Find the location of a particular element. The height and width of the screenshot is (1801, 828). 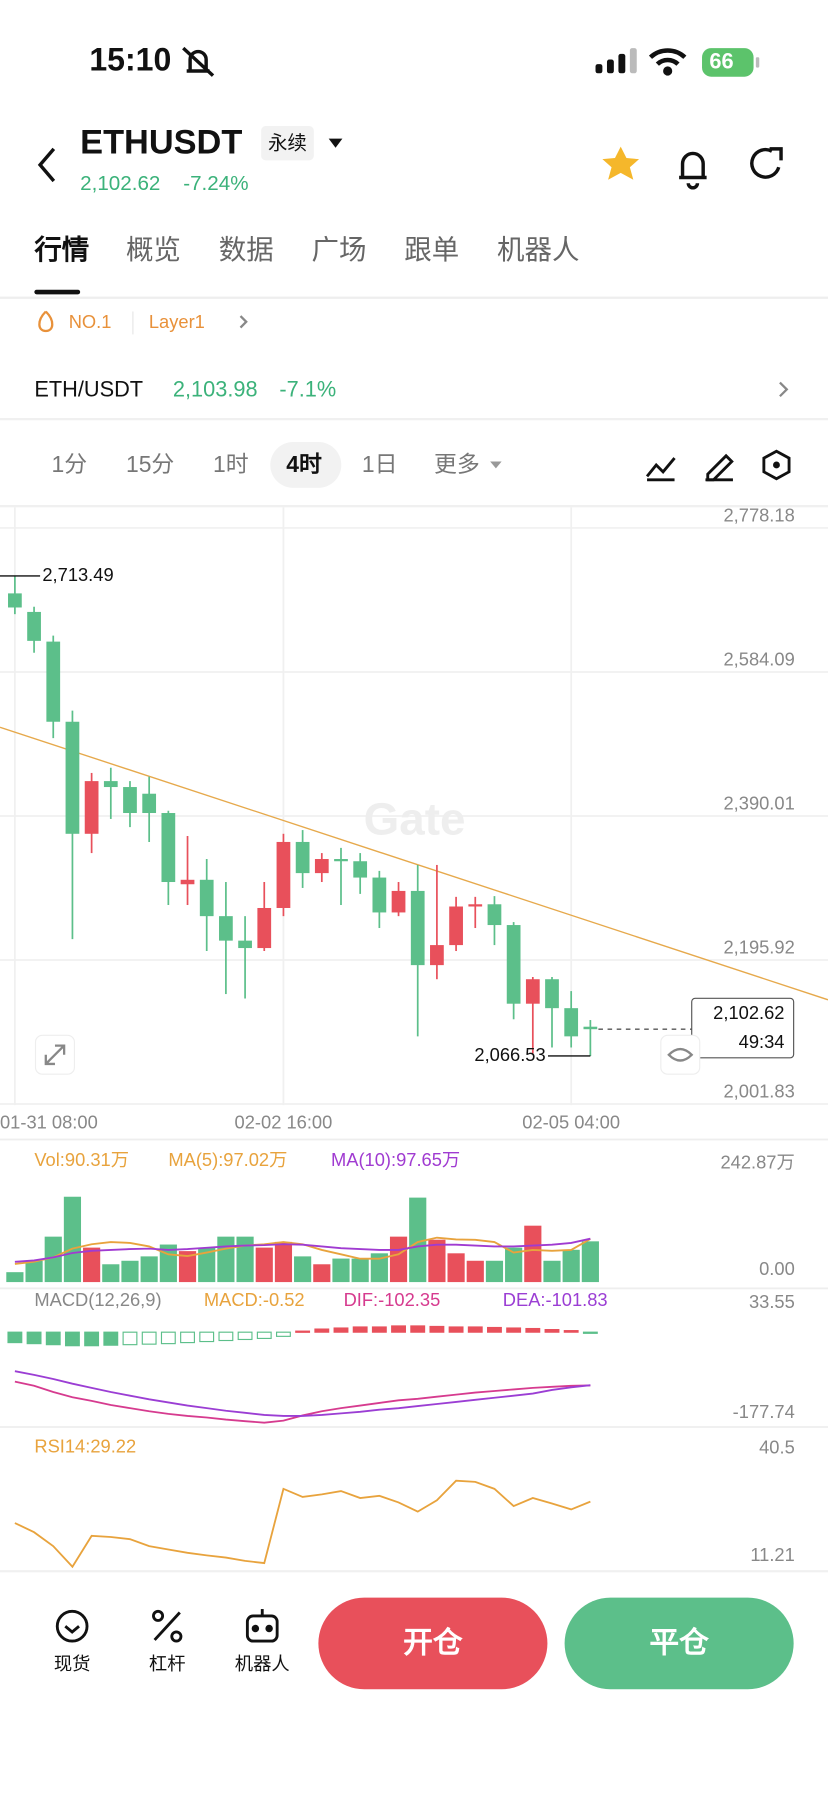

interval: 15分 is located at coordinates (150, 464).